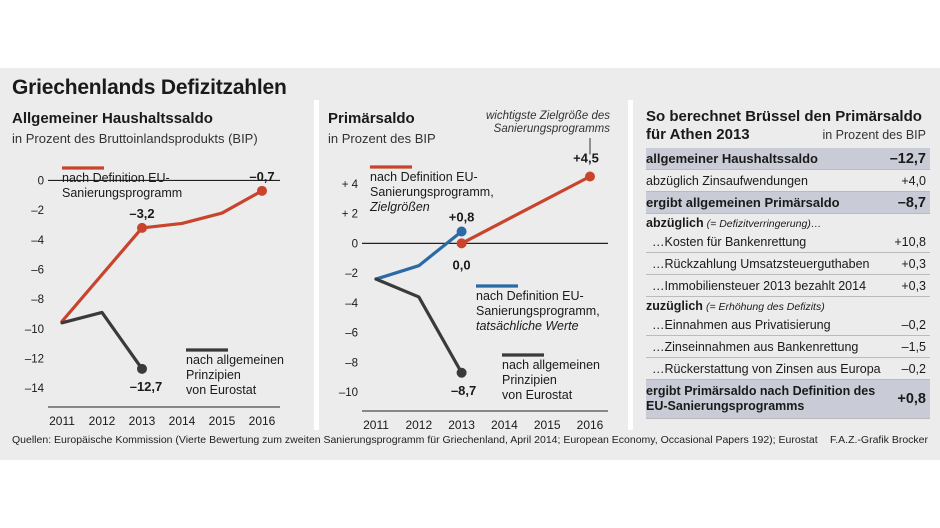 Image resolution: width=940 pixels, height=528 pixels. I want to click on data-label: –12,7, so click(146, 386).